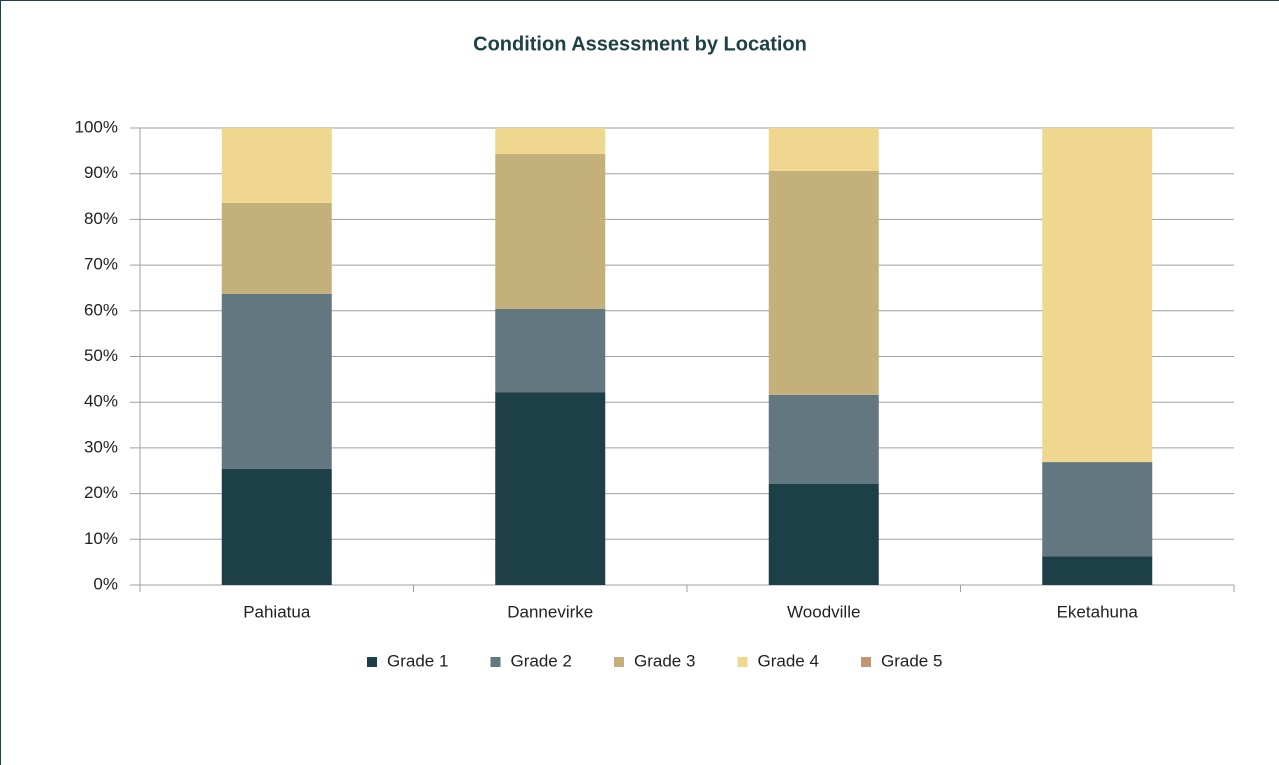  I want to click on y-tick-label: 100%, so click(96, 126).